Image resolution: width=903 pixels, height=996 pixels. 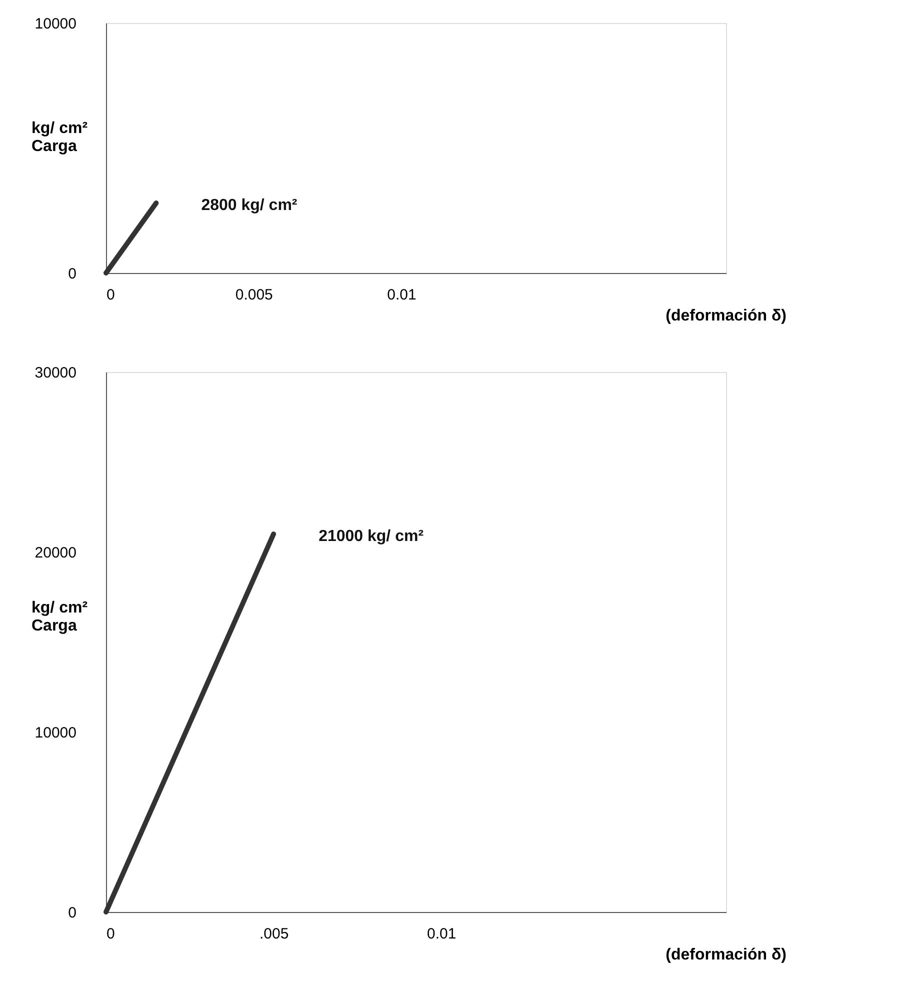 What do you see at coordinates (55, 553) in the screenshot?
I see `y-tick-label: 20000` at bounding box center [55, 553].